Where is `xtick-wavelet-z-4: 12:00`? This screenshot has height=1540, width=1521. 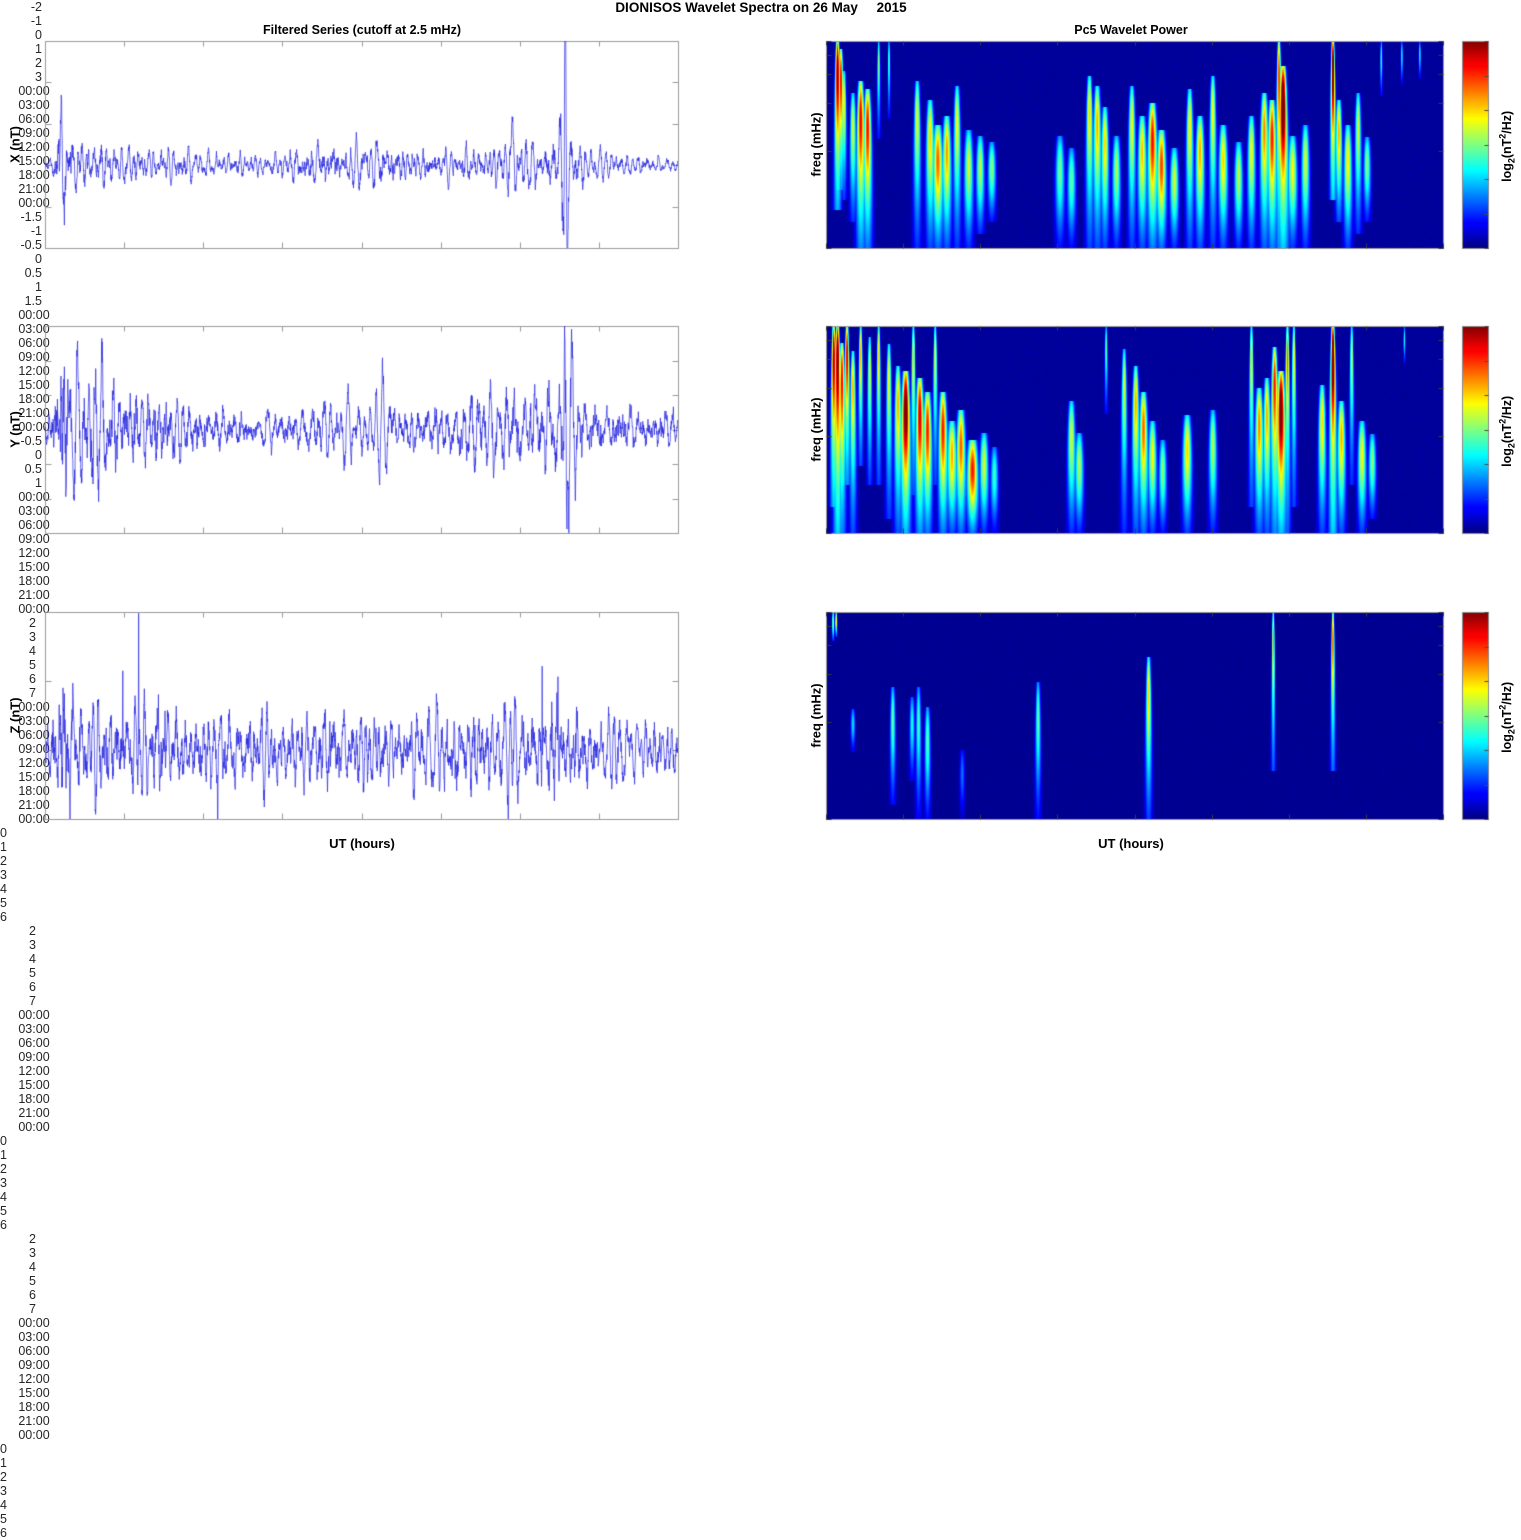 xtick-wavelet-z-4: 12:00 is located at coordinates (34, 1379).